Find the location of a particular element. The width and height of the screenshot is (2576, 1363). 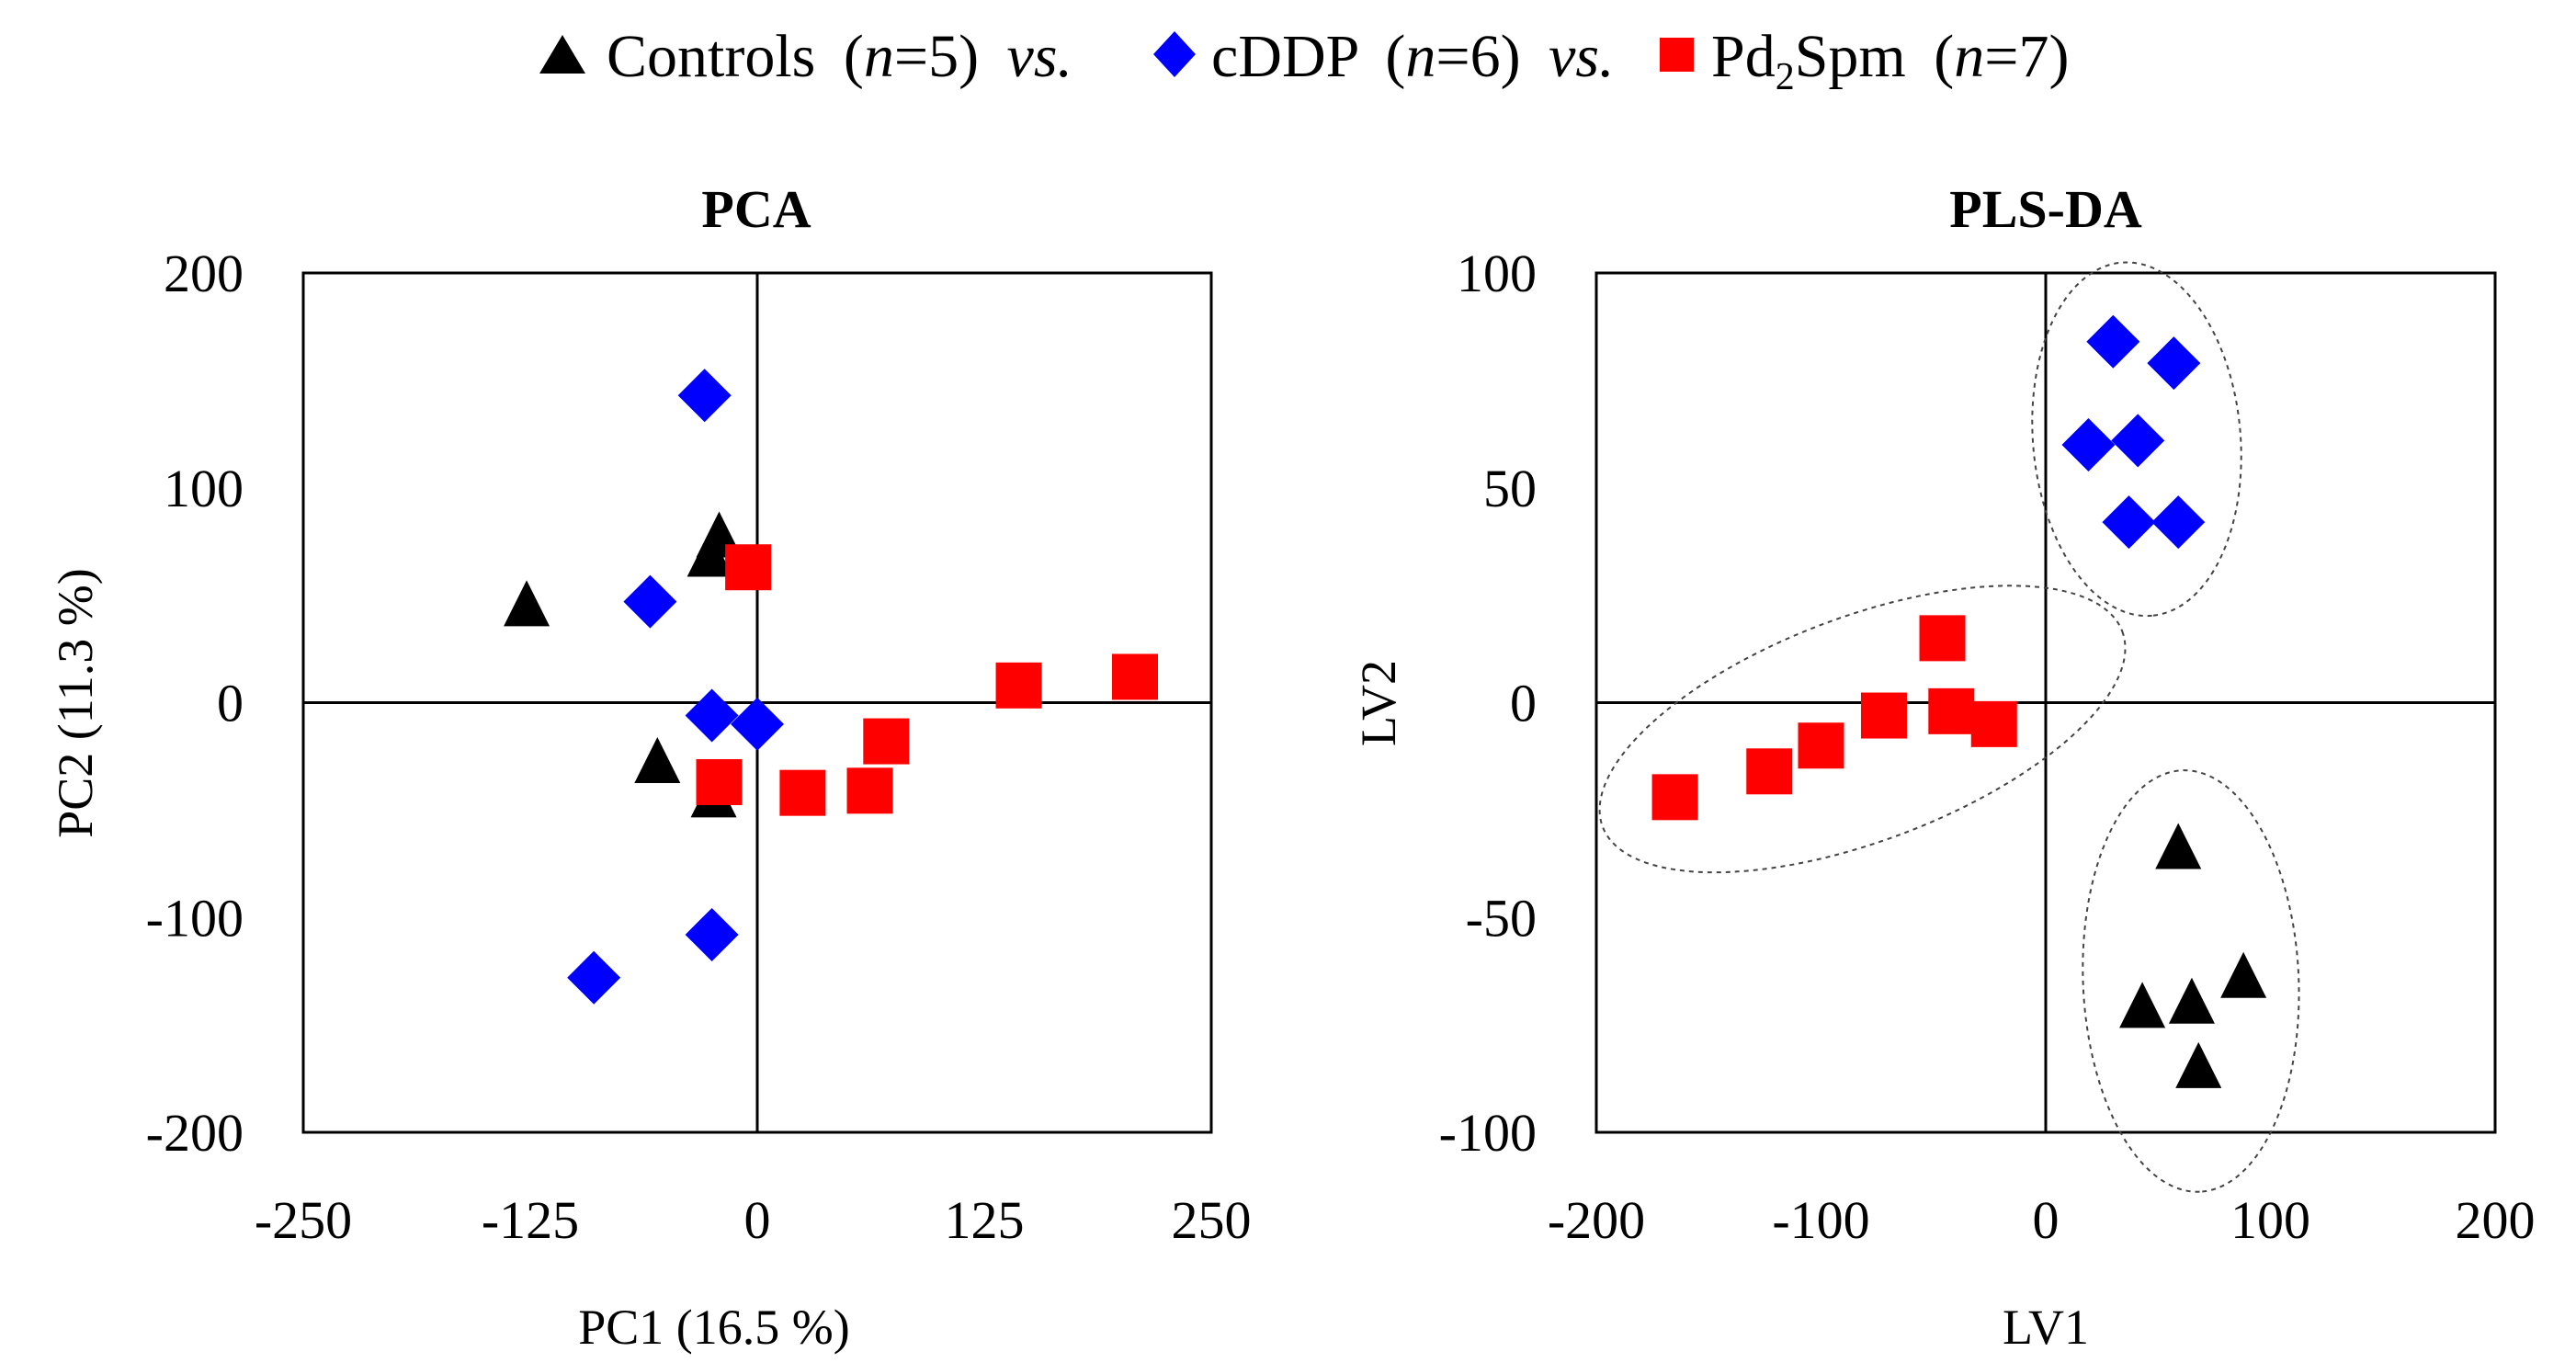

legend-controls-text: Controls (n=5) vs. is located at coordinates (839, 56).